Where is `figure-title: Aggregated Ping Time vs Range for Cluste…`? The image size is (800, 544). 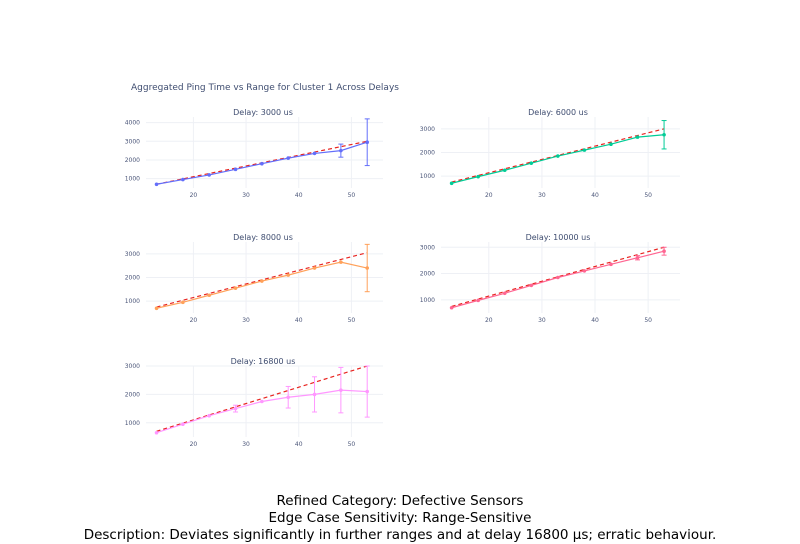
figure-title: Aggregated Ping Time vs Range for Cluste… is located at coordinates (265, 88).